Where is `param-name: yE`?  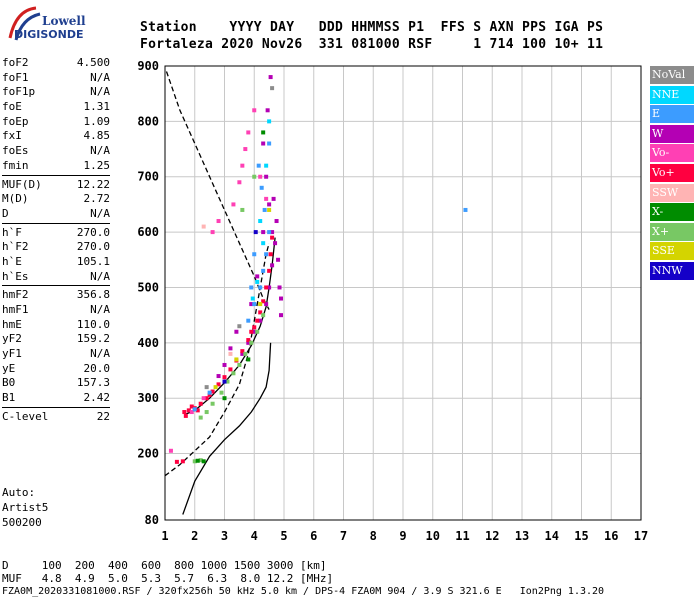
param-name: yE is located at coordinates (9, 368).